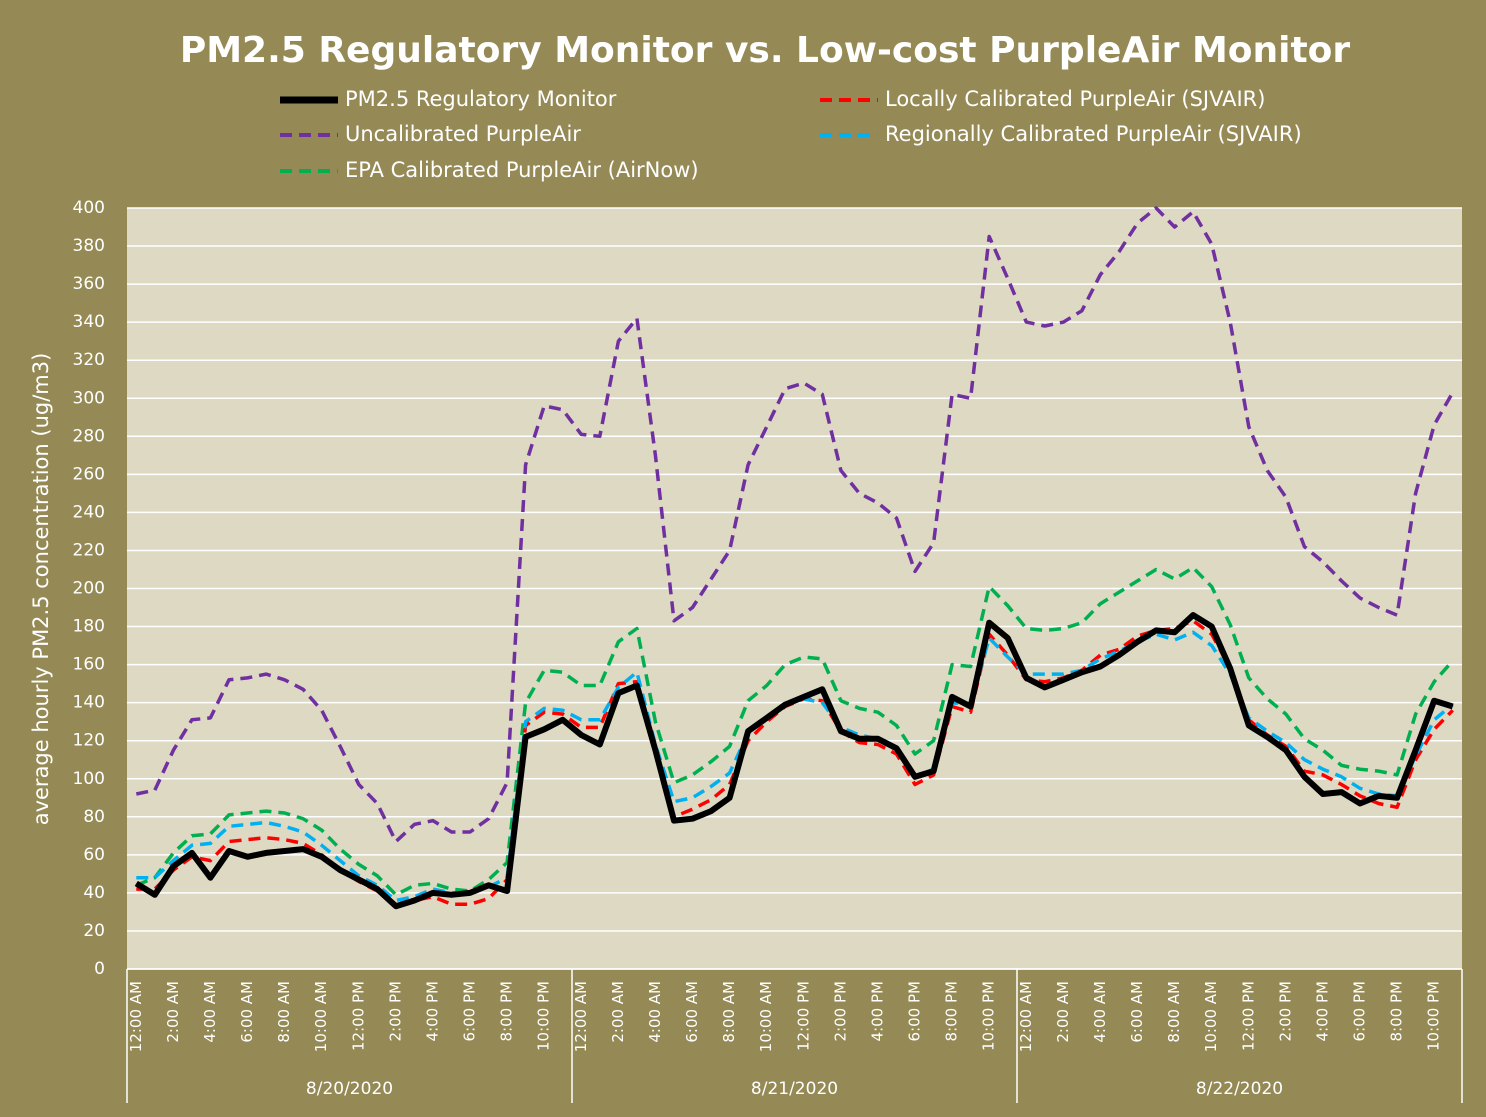 The image size is (1486, 1117). I want to click on legend-label: Uncalibrated PurpleAir, so click(463, 134).